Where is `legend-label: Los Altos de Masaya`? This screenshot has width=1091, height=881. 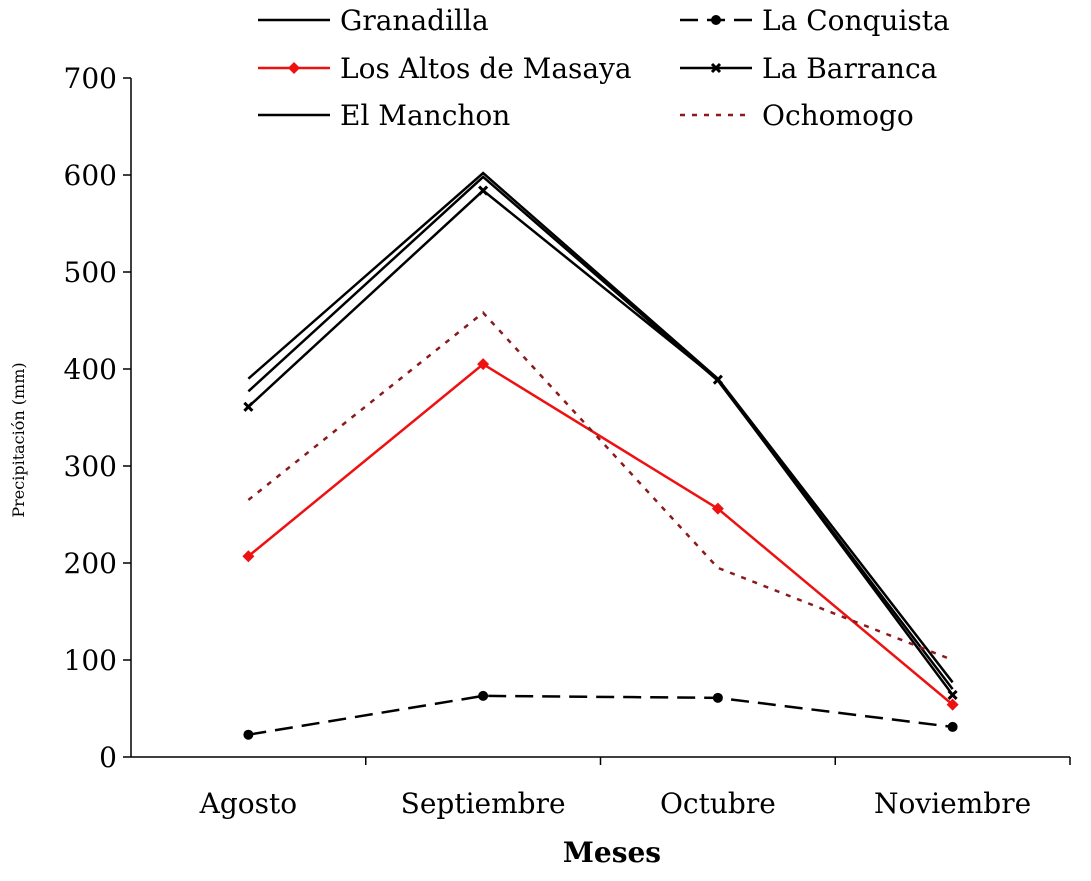
legend-label: Los Altos de Masaya is located at coordinates (486, 68).